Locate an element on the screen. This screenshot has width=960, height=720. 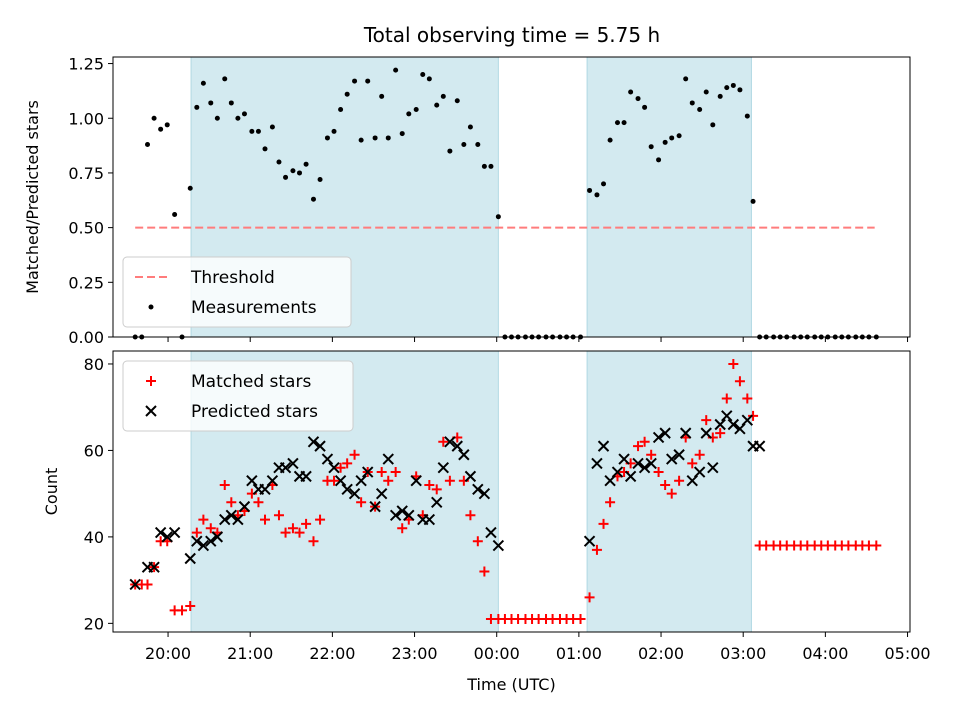
chart-title: Total observing time = 5.75 h is located at coordinates (511, 35).